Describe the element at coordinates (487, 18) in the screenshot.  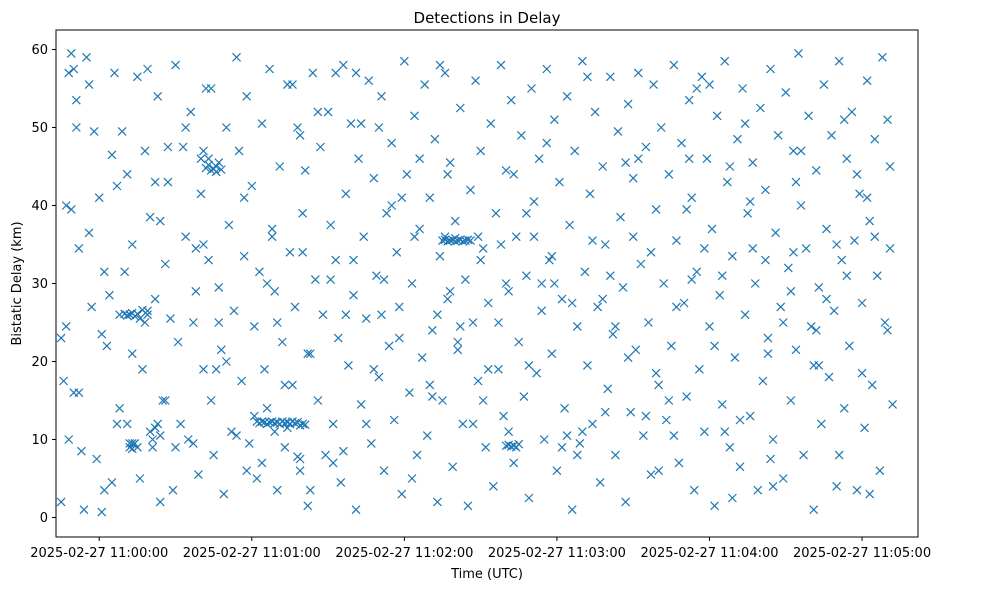
I see `chart-title: Detections in Delay` at that location.